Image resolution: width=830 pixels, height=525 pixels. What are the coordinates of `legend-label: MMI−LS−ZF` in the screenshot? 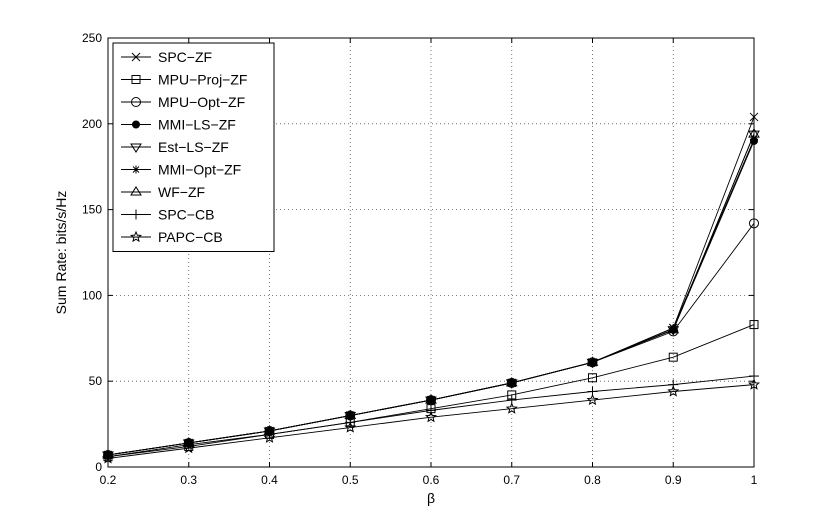 It's located at (197, 125).